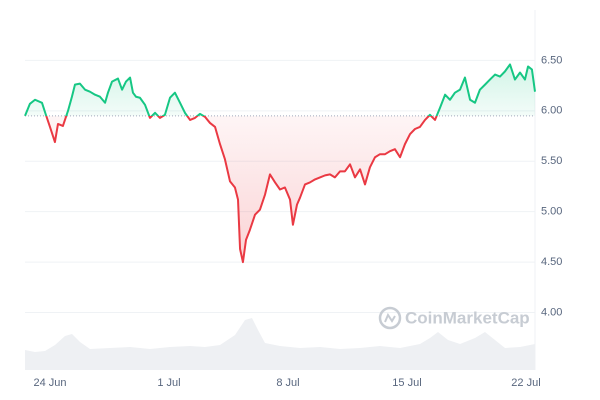  What do you see at coordinates (525, 383) in the screenshot?
I see `x-tick-label: 22 Jul` at bounding box center [525, 383].